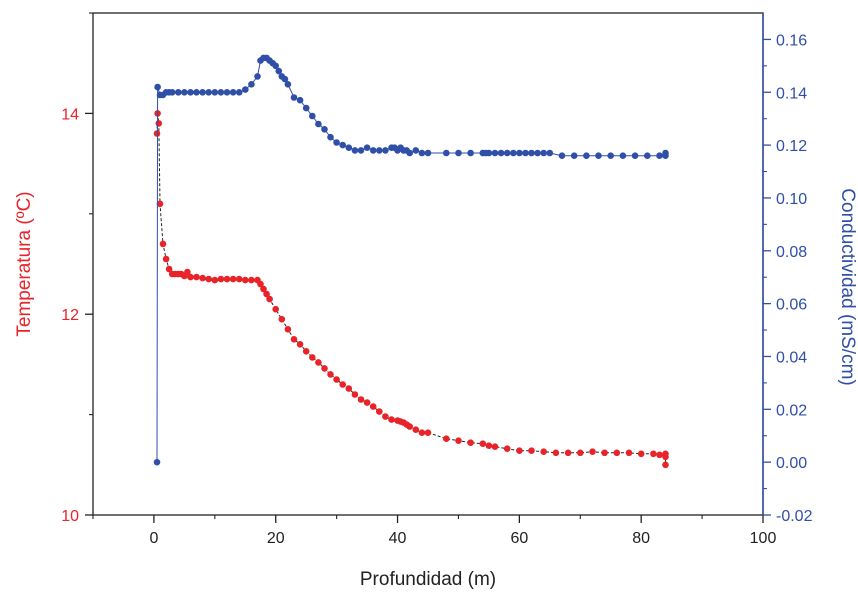 The width and height of the screenshot is (858, 595). I want to click on y-right-tick-label: 0.08, so click(791, 252).